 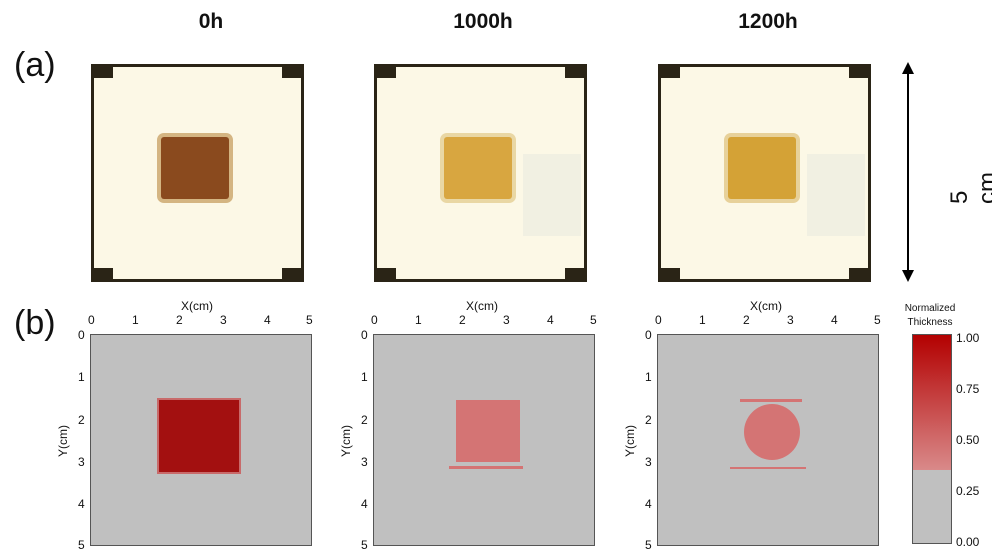 I want to click on column-title-1000h: 1000h, so click(x=483, y=21).